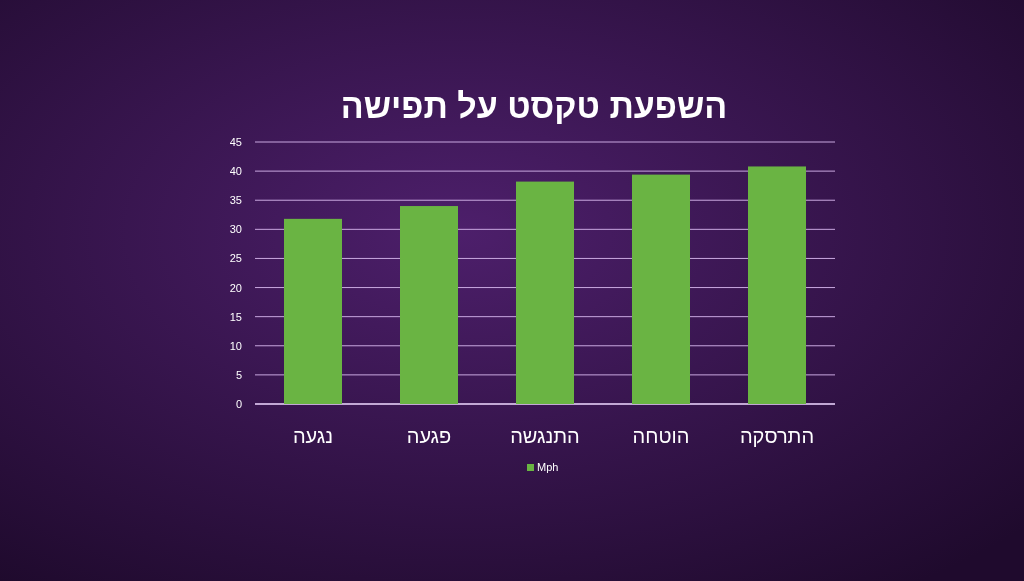 Image resolution: width=1024 pixels, height=581 pixels. Describe the element at coordinates (238, 404) in the screenshot. I see `y-tick-label: 0` at that location.